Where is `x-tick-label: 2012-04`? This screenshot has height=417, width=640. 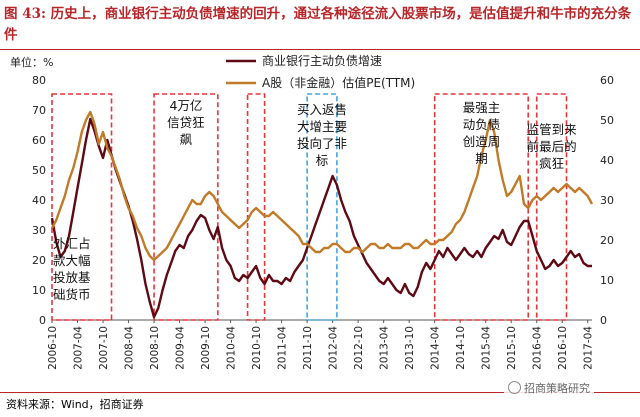 x-tick-label: 2012-04 is located at coordinates (334, 348).